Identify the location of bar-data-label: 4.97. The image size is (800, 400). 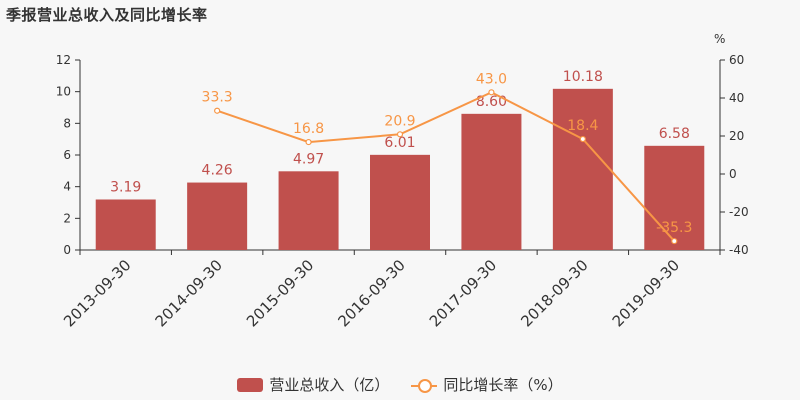
(308, 159).